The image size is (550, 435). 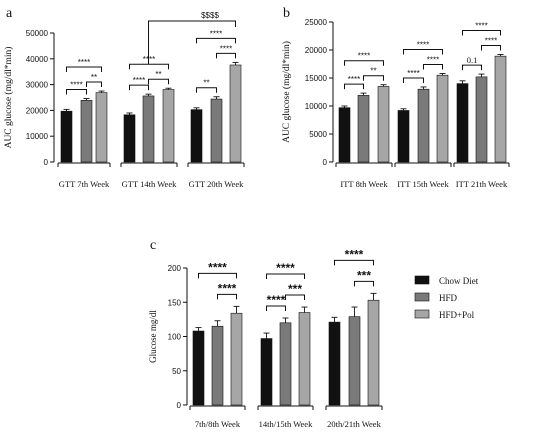 What do you see at coordinates (459, 281) in the screenshot?
I see `legend-label: Chow Diet` at bounding box center [459, 281].